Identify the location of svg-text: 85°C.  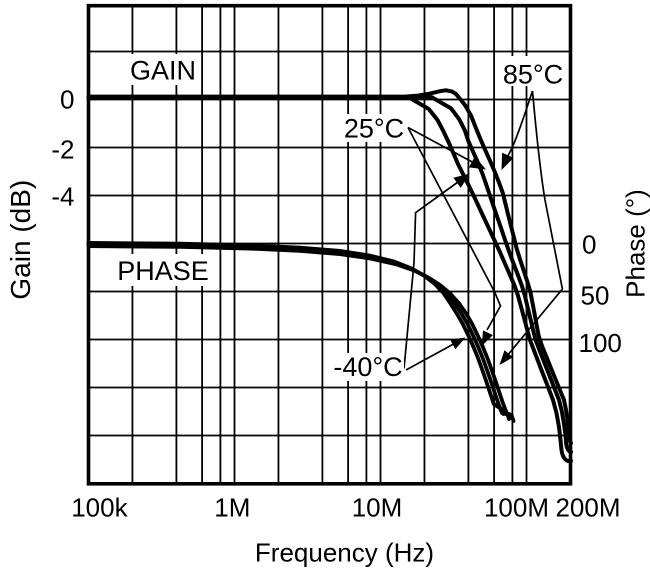
(533, 74).